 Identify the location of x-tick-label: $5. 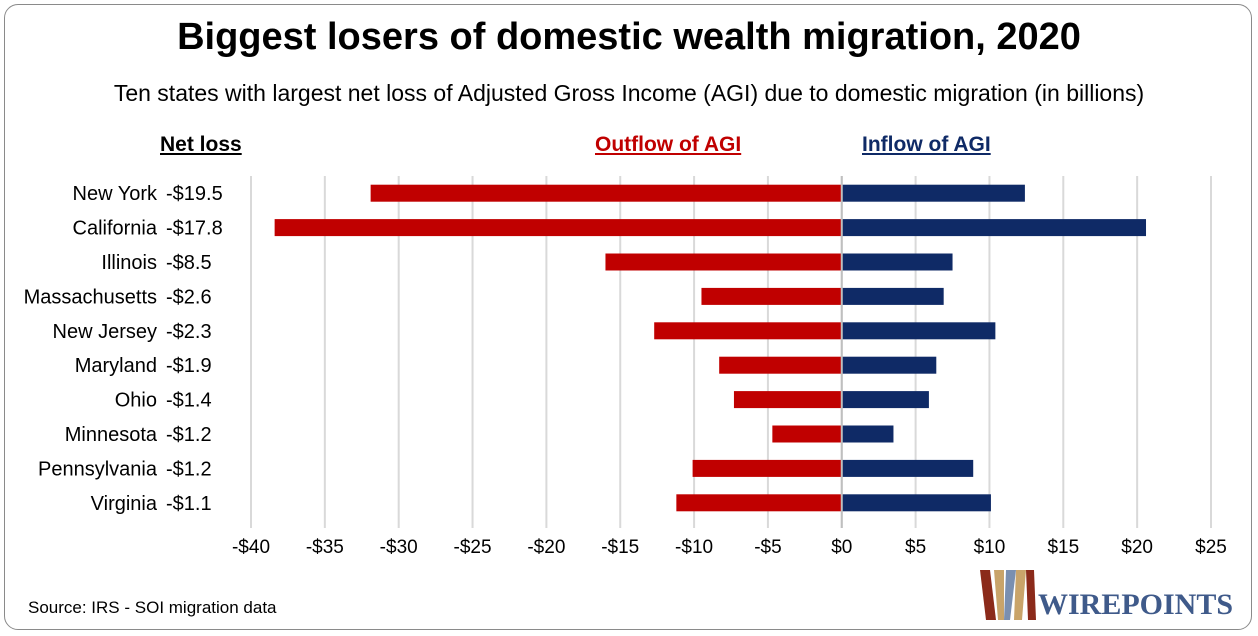
(915, 547).